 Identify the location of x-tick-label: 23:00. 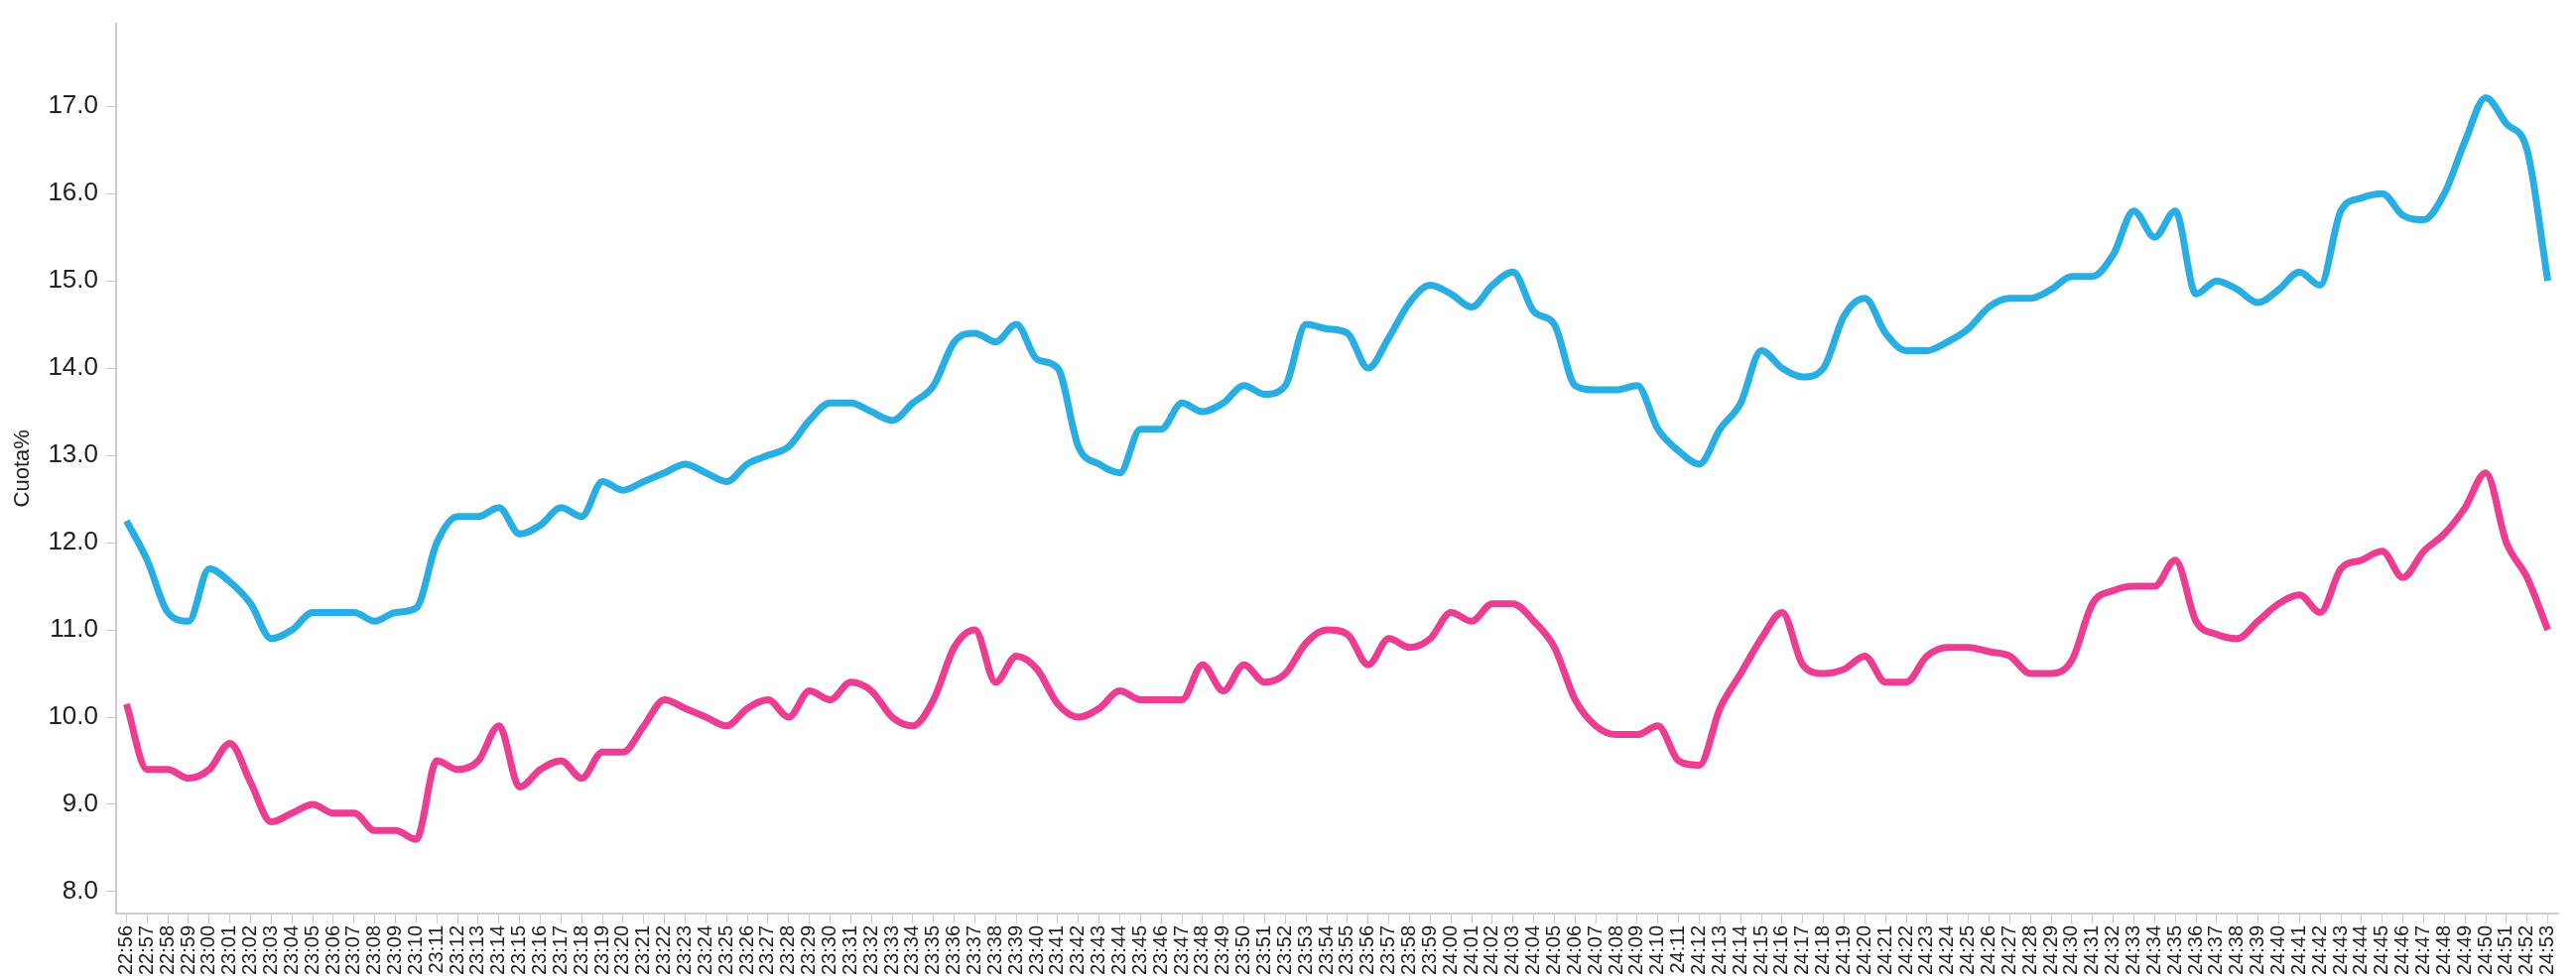
(208, 950).